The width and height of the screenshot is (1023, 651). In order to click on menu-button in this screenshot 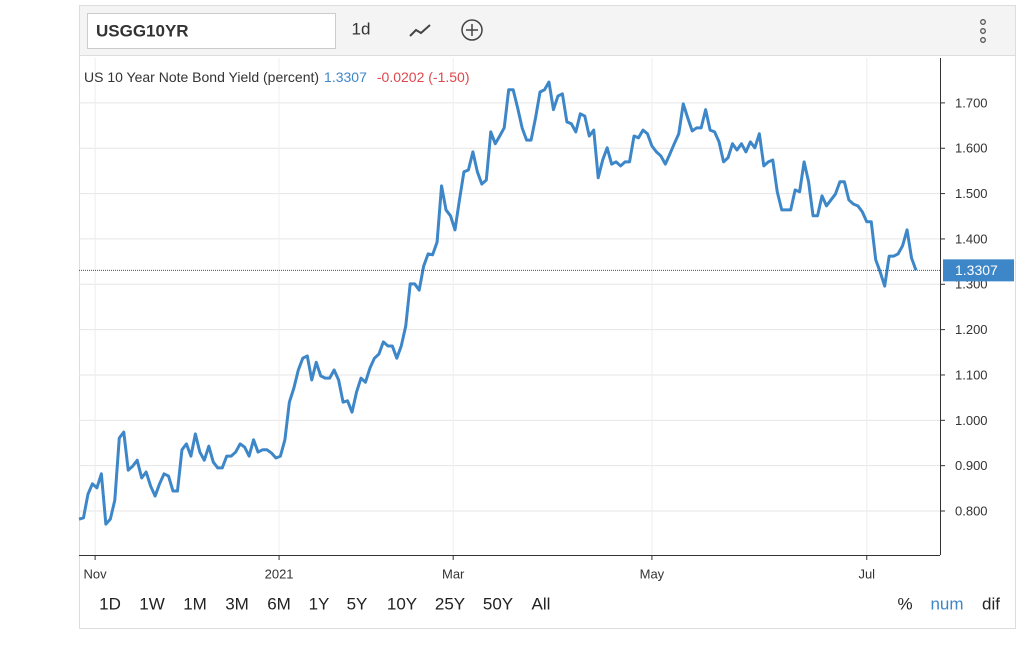, I will do `click(983, 31)`.